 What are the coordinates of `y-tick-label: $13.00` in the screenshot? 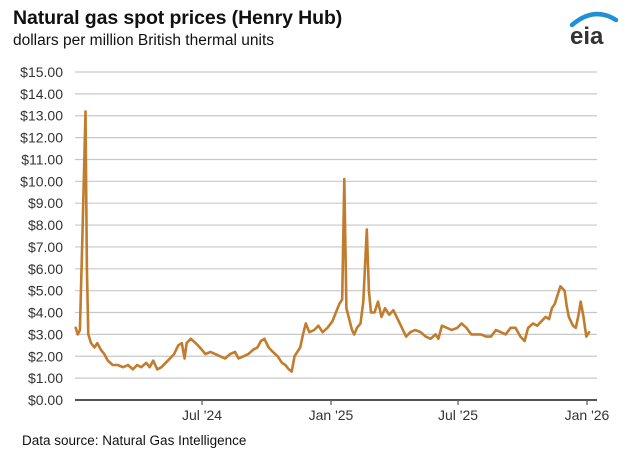 It's located at (41, 116).